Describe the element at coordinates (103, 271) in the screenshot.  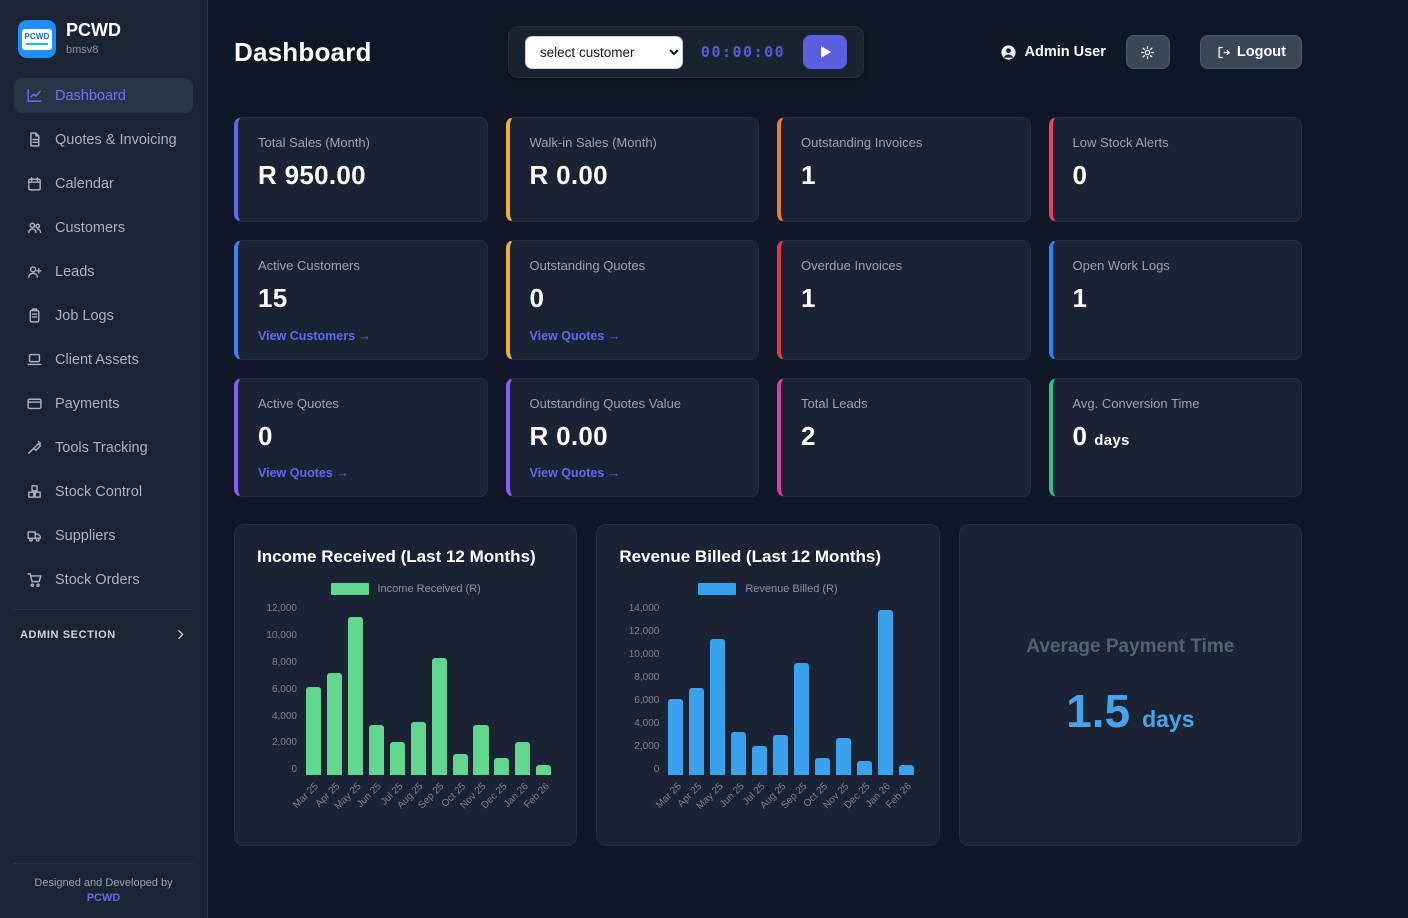
I see `sidebar-item-leads: Leads` at that location.